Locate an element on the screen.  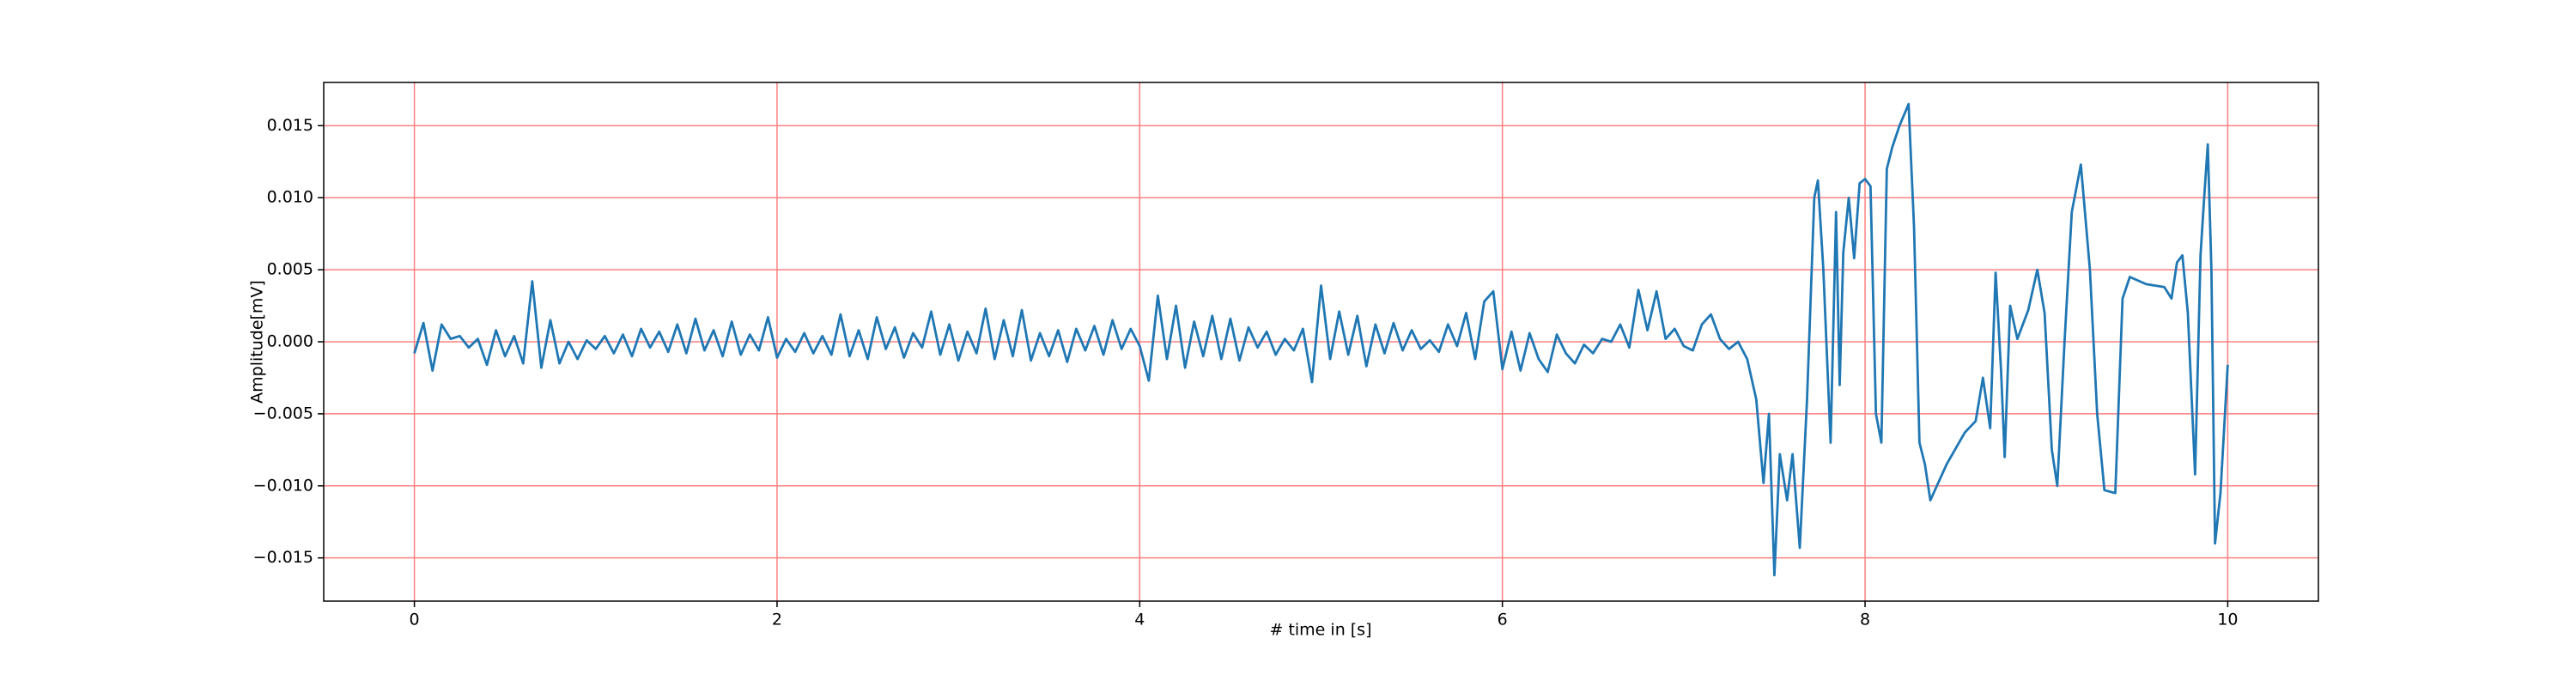
x-tick-label: 6 is located at coordinates (1503, 620).